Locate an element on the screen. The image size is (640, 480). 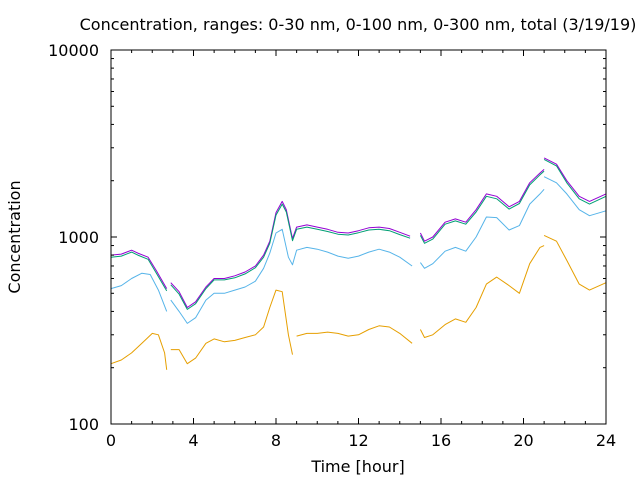
x-axis-title: Time [hour] is located at coordinates (357, 466).